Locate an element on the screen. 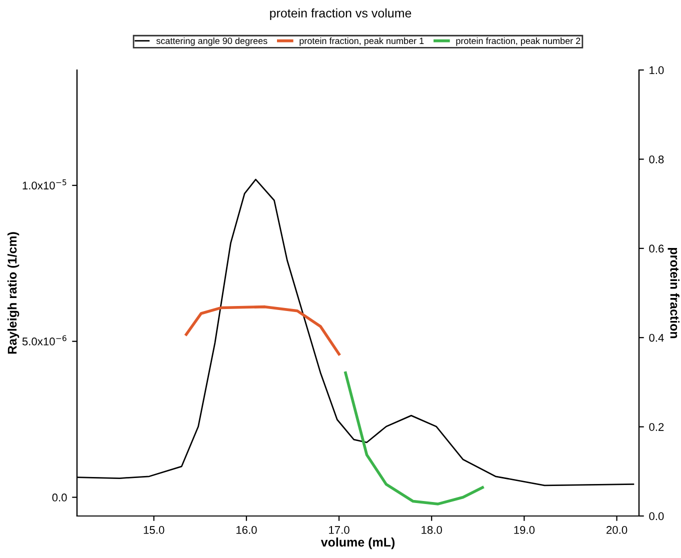 Image resolution: width=681 pixels, height=558 pixels. chart-title: protein fraction vs volume is located at coordinates (341, 14).